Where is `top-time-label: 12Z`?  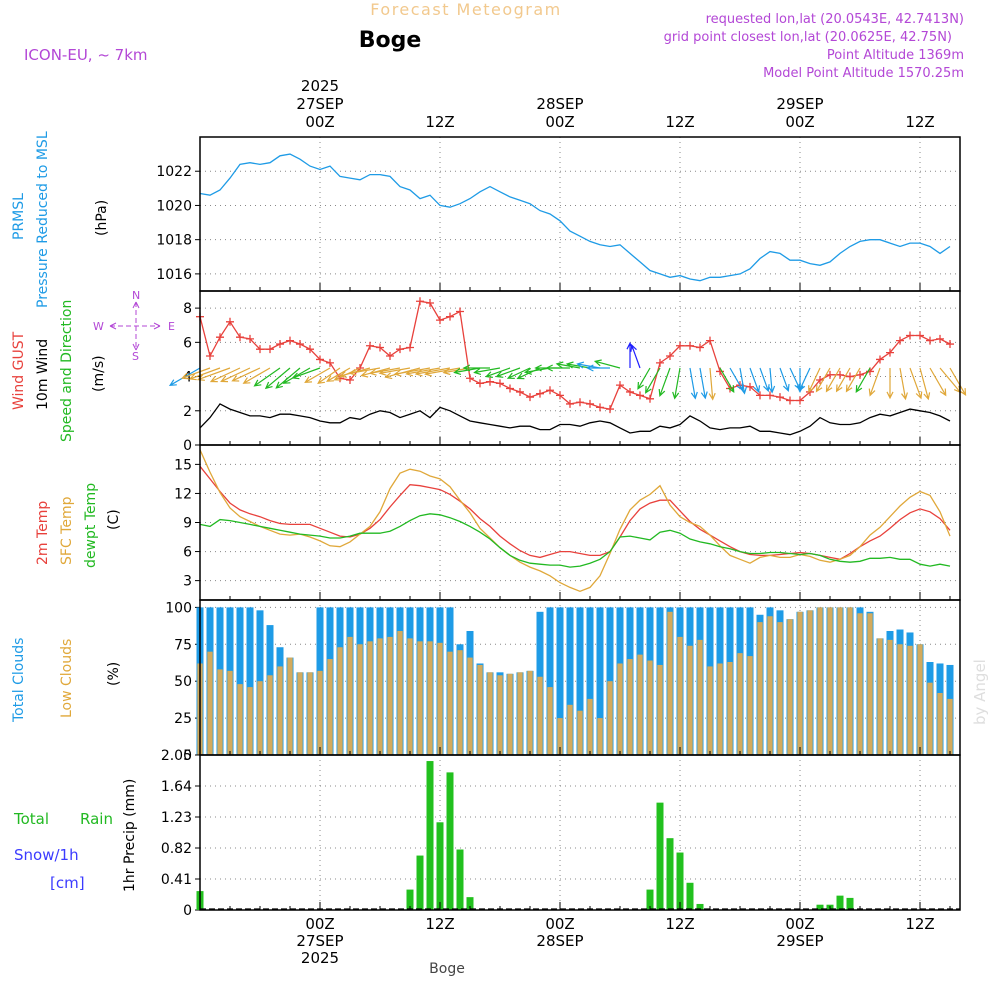
top-time-label: 12Z is located at coordinates (919, 122).